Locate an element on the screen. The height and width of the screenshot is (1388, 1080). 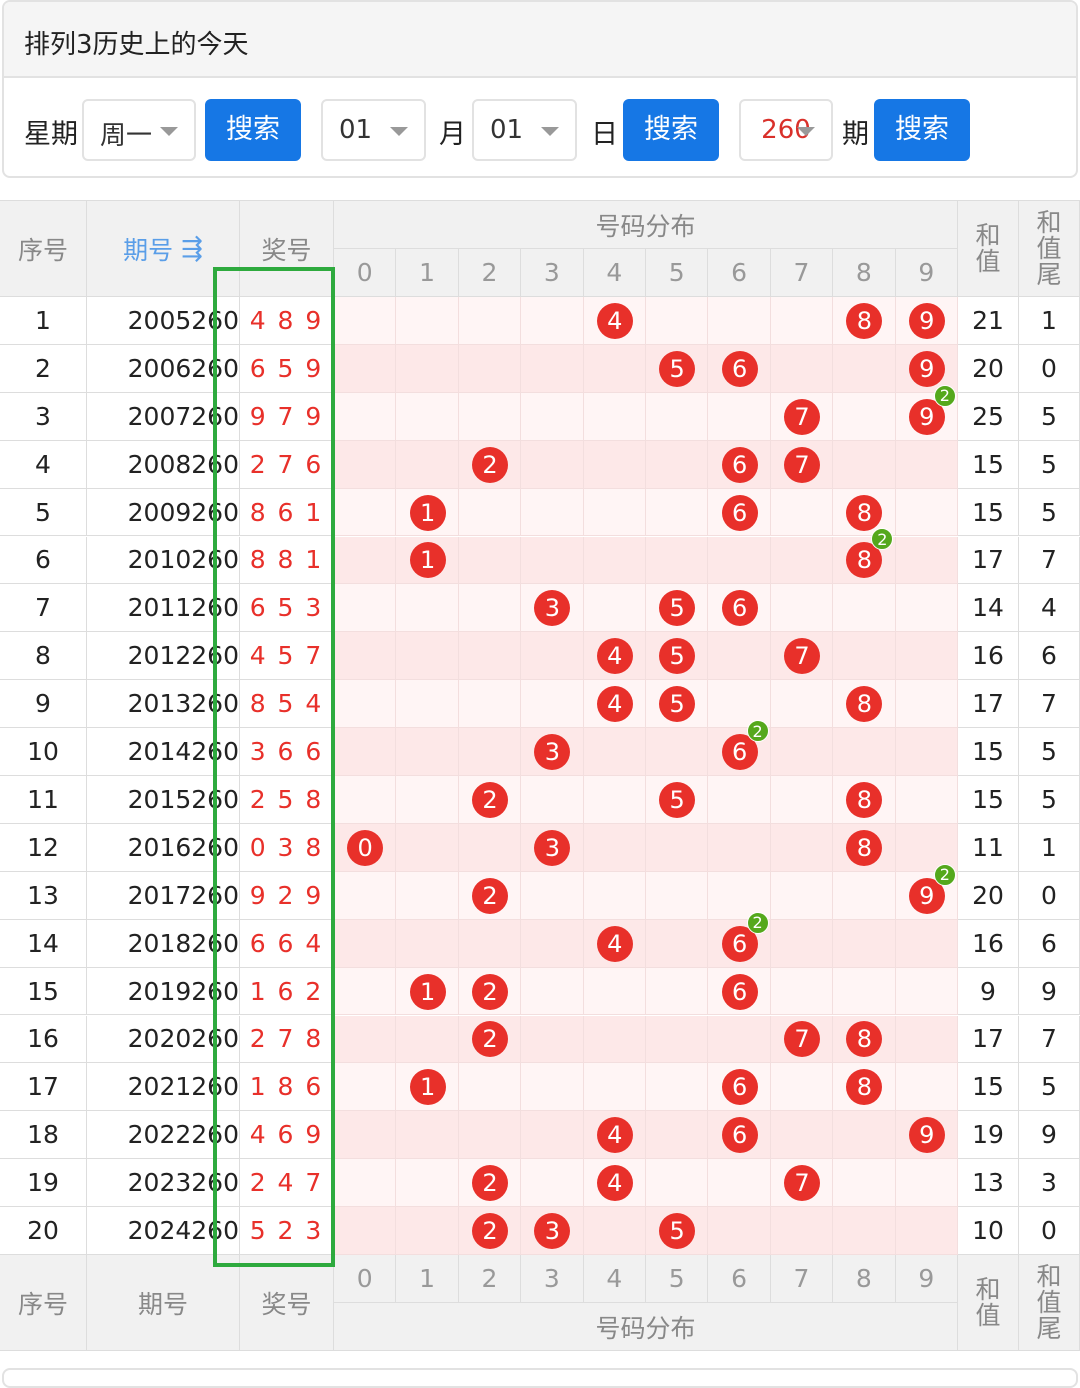
seq-cell: 12 is located at coordinates (43, 847).